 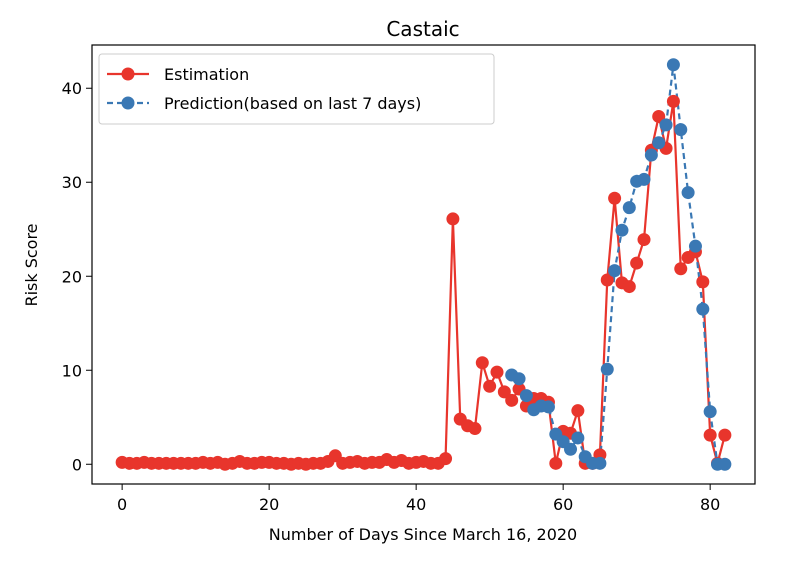 I want to click on legend-box, so click(x=296, y=89).